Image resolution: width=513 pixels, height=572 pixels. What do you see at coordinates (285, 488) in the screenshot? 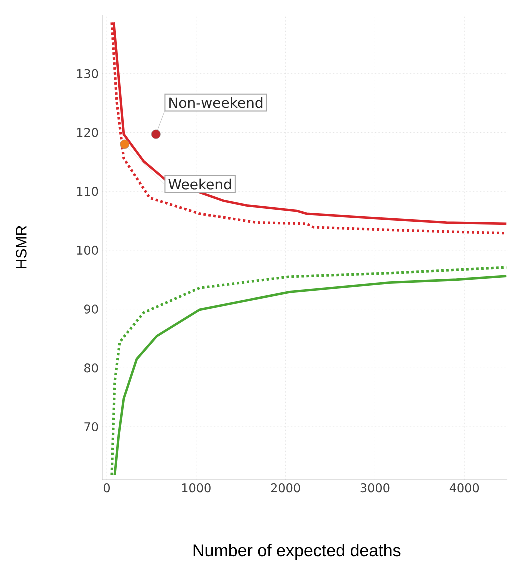
I see `x-tick-label: 2000` at bounding box center [285, 488].